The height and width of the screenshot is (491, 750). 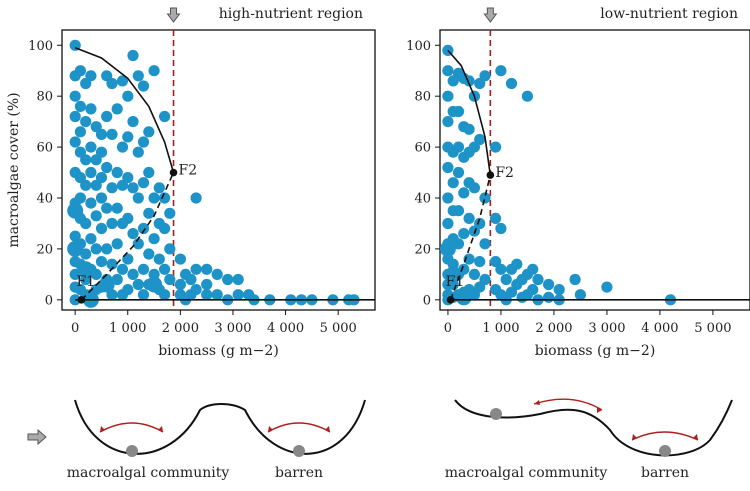 I want to click on x-tick-label: 3 000, so click(x=606, y=328).